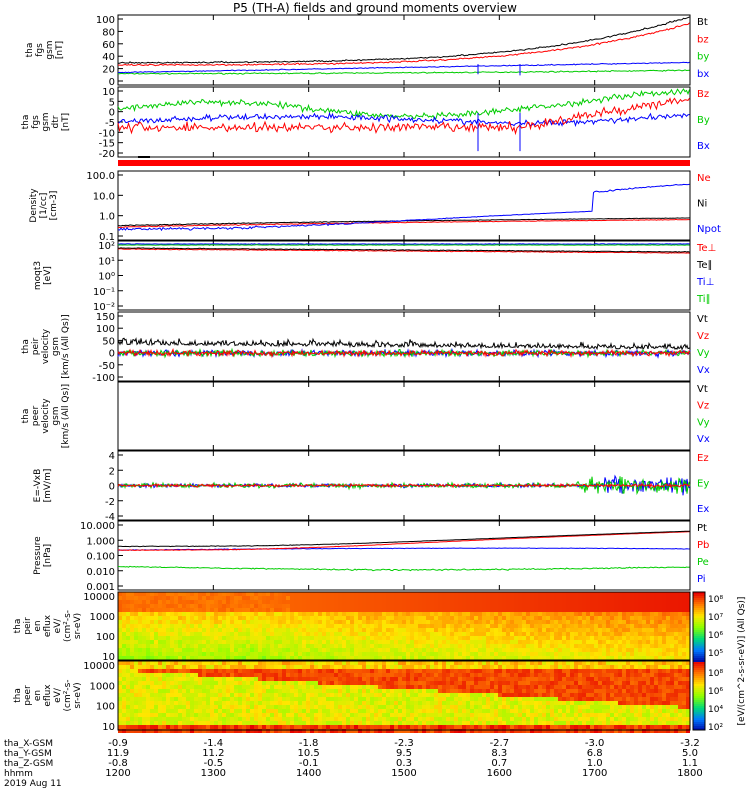 The width and height of the screenshot is (750, 800). I want to click on x-row-value: 1200, so click(117, 773).